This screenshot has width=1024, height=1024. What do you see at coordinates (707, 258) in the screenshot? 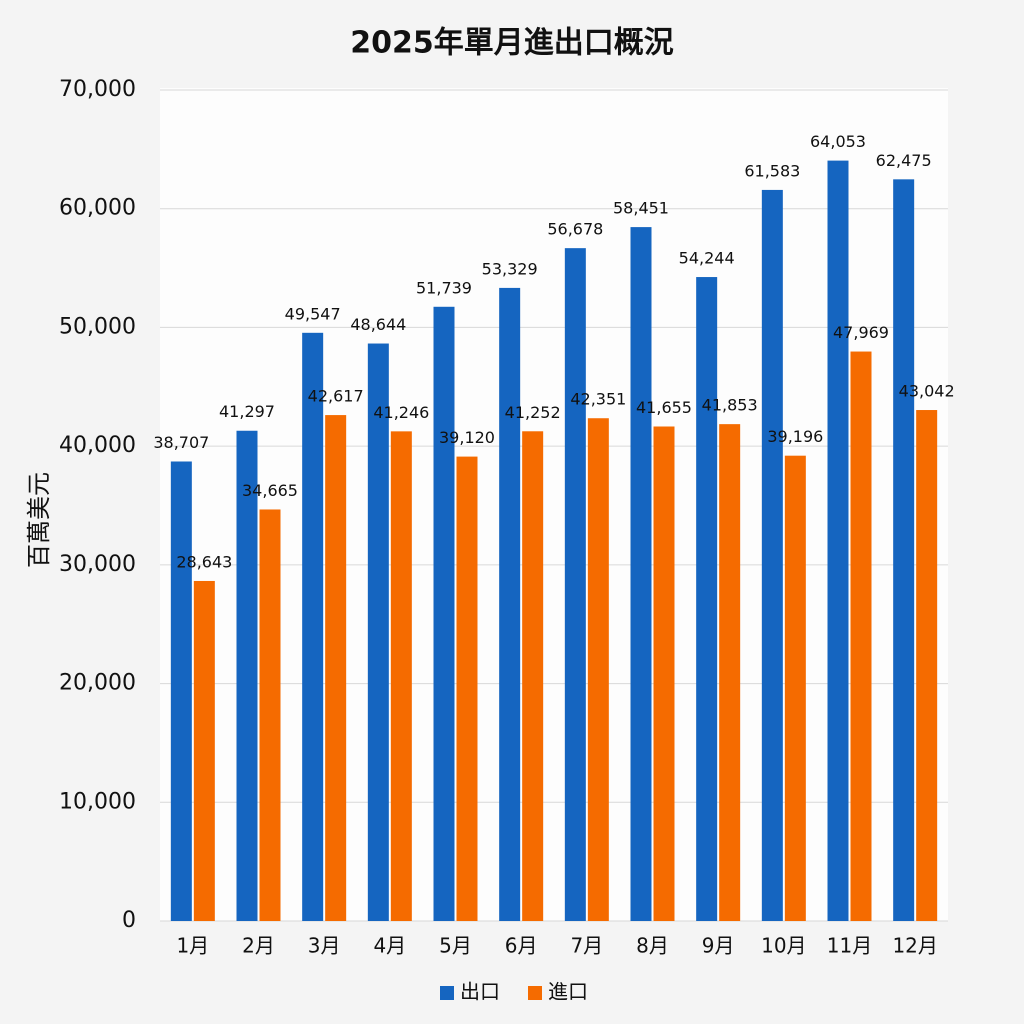
I see `value-label: 54,244` at bounding box center [707, 258].